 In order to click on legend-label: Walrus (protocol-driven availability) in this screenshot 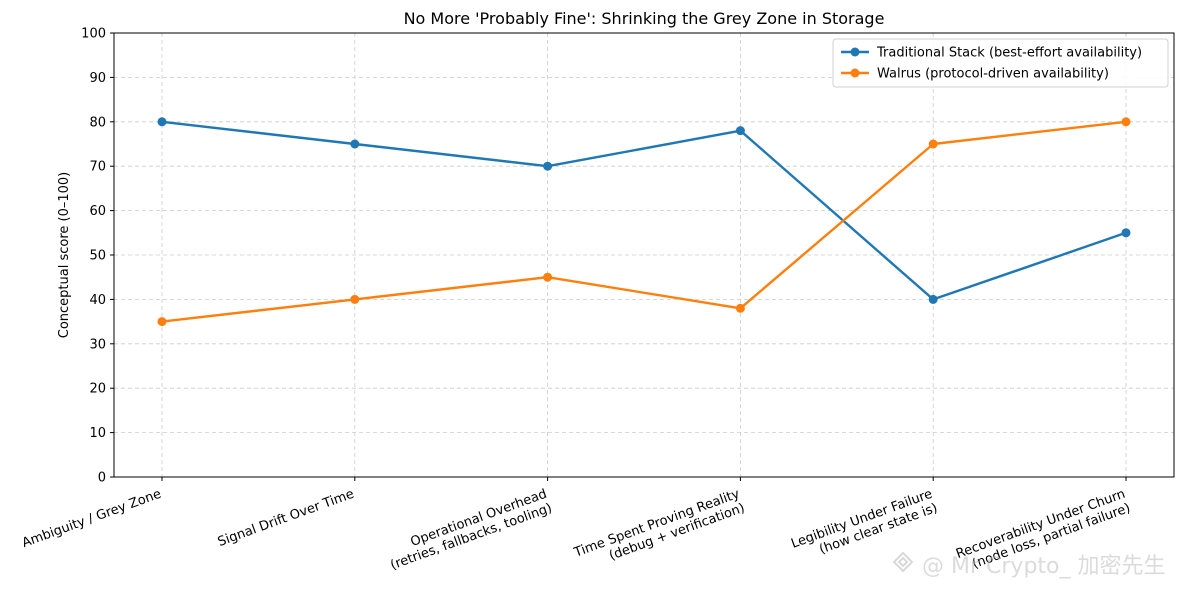, I will do `click(993, 74)`.